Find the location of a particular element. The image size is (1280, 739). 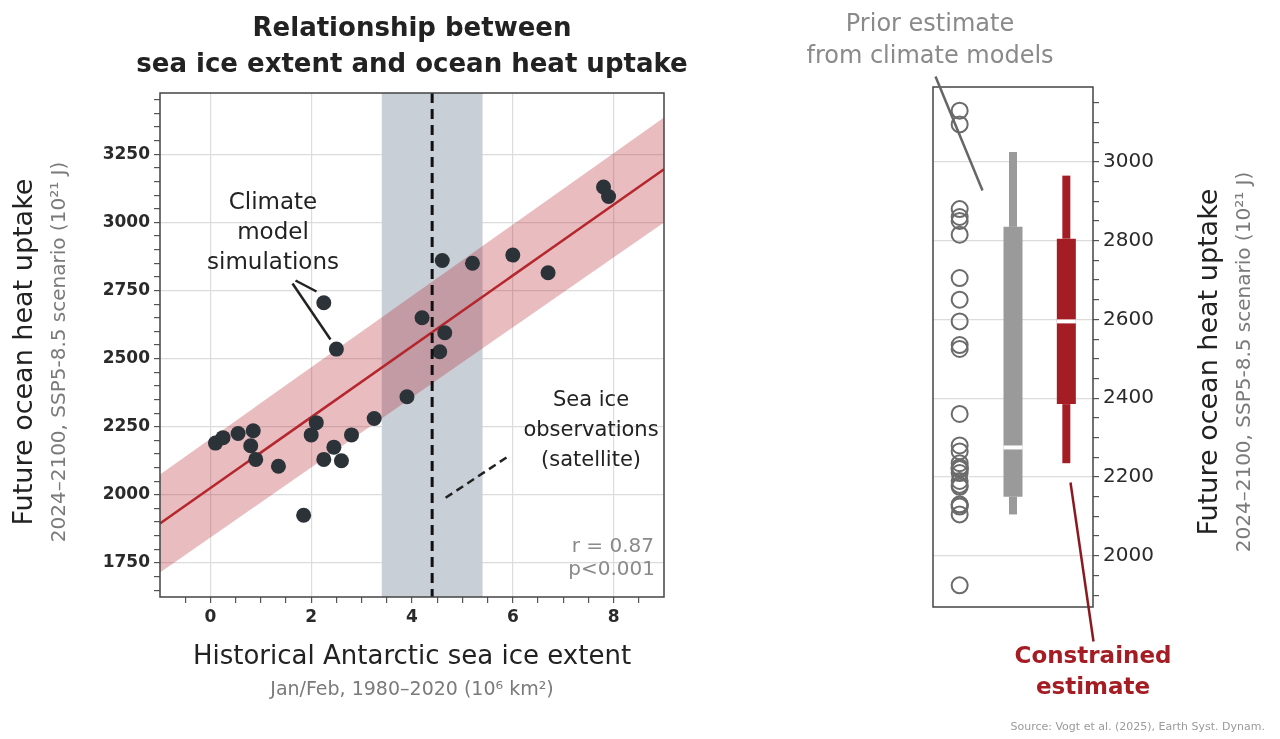

x-tick-label: 8 is located at coordinates (613, 615).